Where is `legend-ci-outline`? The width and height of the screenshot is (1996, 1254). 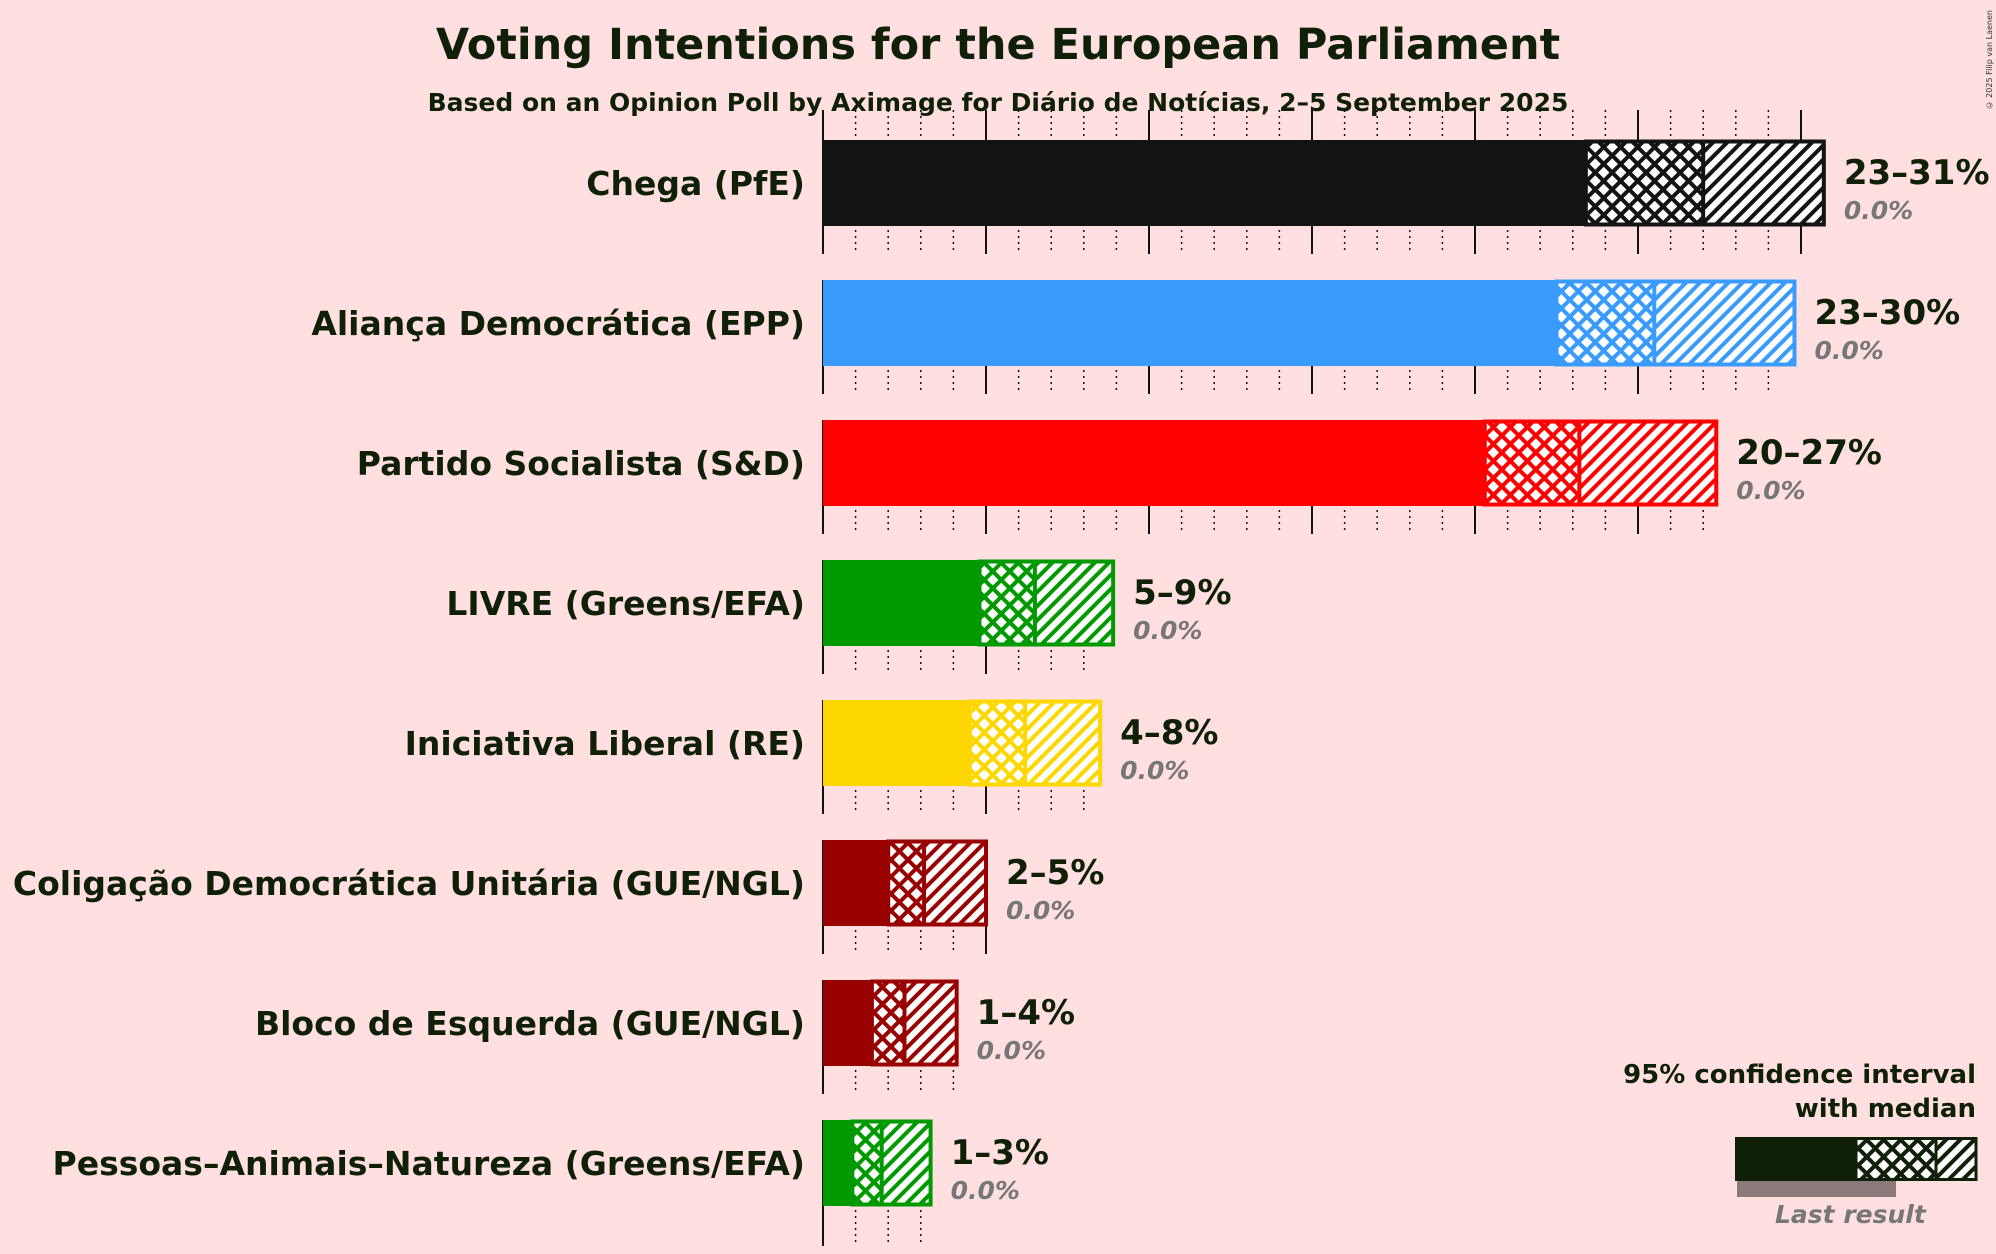 legend-ci-outline is located at coordinates (1916, 1159).